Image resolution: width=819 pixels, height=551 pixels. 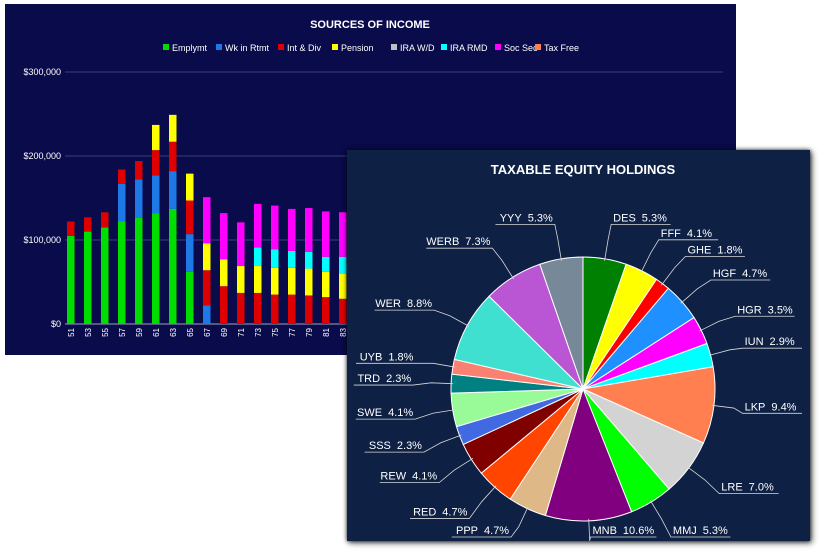 I want to click on y-tick-label: $100,000, so click(x=42, y=240).